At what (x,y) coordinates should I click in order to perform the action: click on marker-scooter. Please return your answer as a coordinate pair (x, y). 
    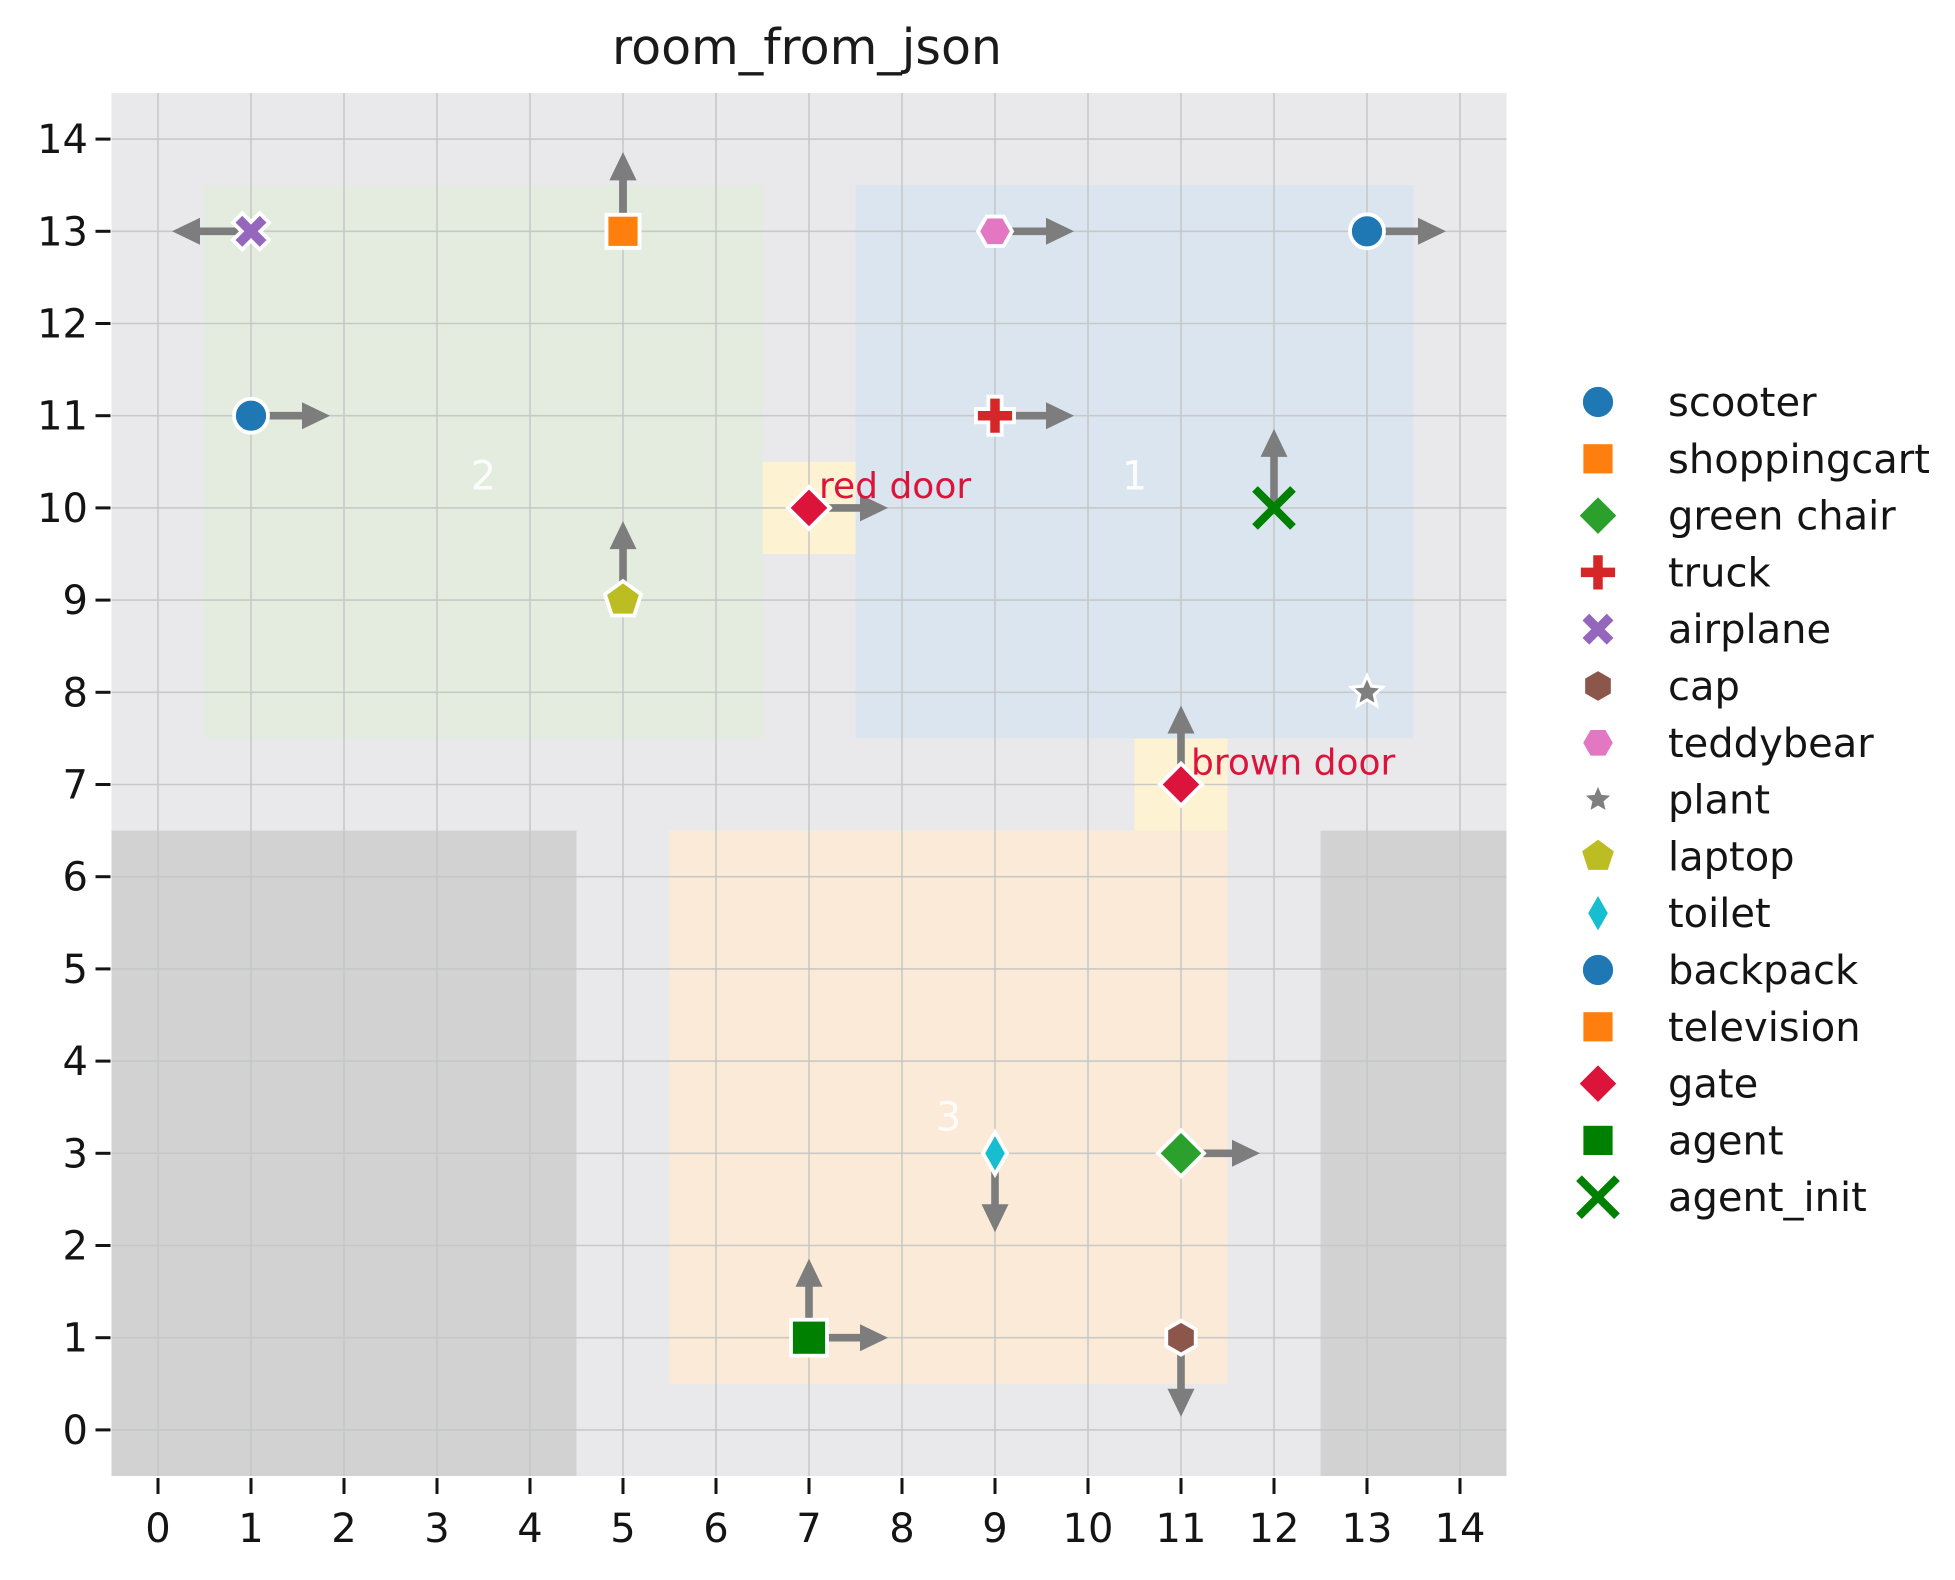
    Looking at the image, I should click on (251, 415).